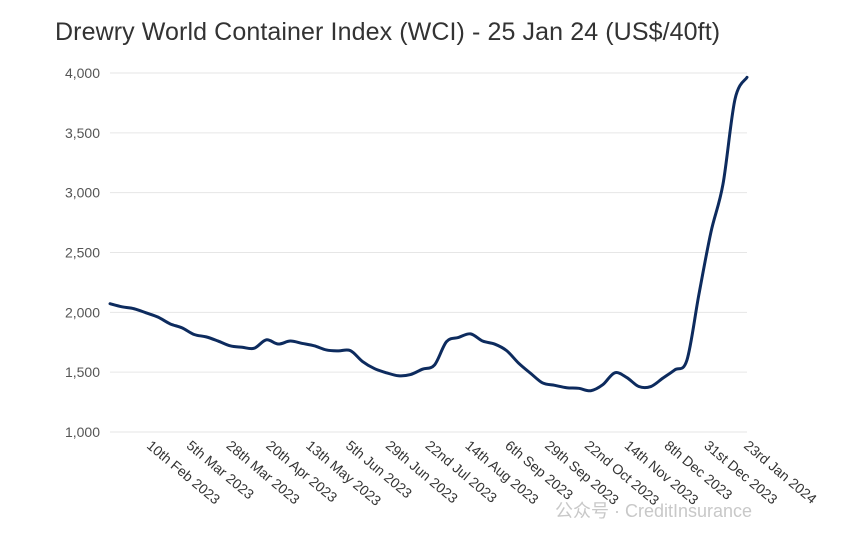 The width and height of the screenshot is (865, 544). I want to click on watermark: 公众号 · CreditInsurance, so click(653, 511).